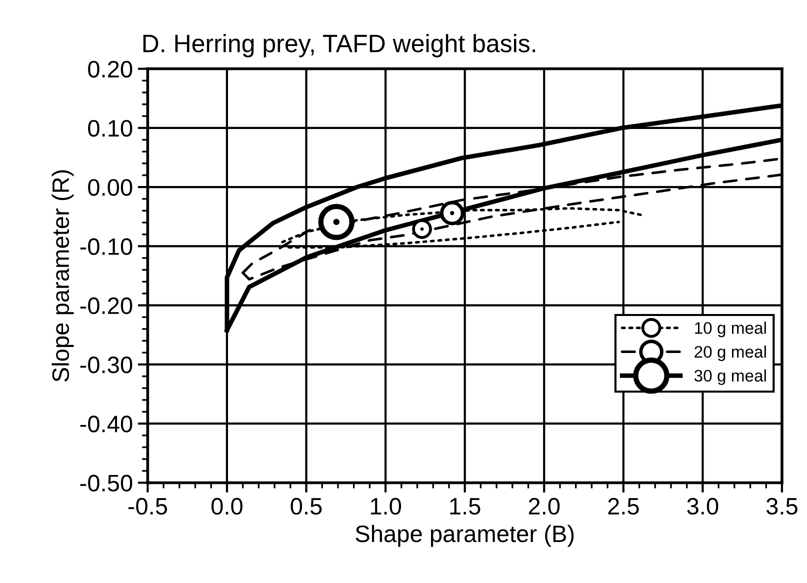 The image size is (807, 583). I want to click on x-tick-label: 2.0, so click(544, 506).